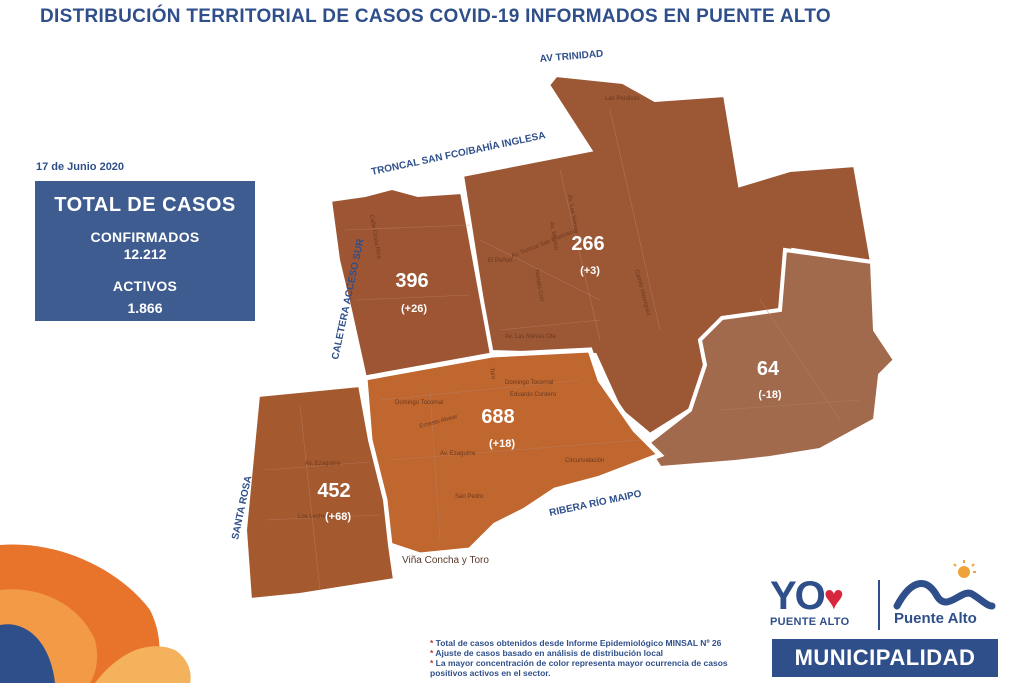  I want to click on confirmed-value: 12.212, so click(145, 254).